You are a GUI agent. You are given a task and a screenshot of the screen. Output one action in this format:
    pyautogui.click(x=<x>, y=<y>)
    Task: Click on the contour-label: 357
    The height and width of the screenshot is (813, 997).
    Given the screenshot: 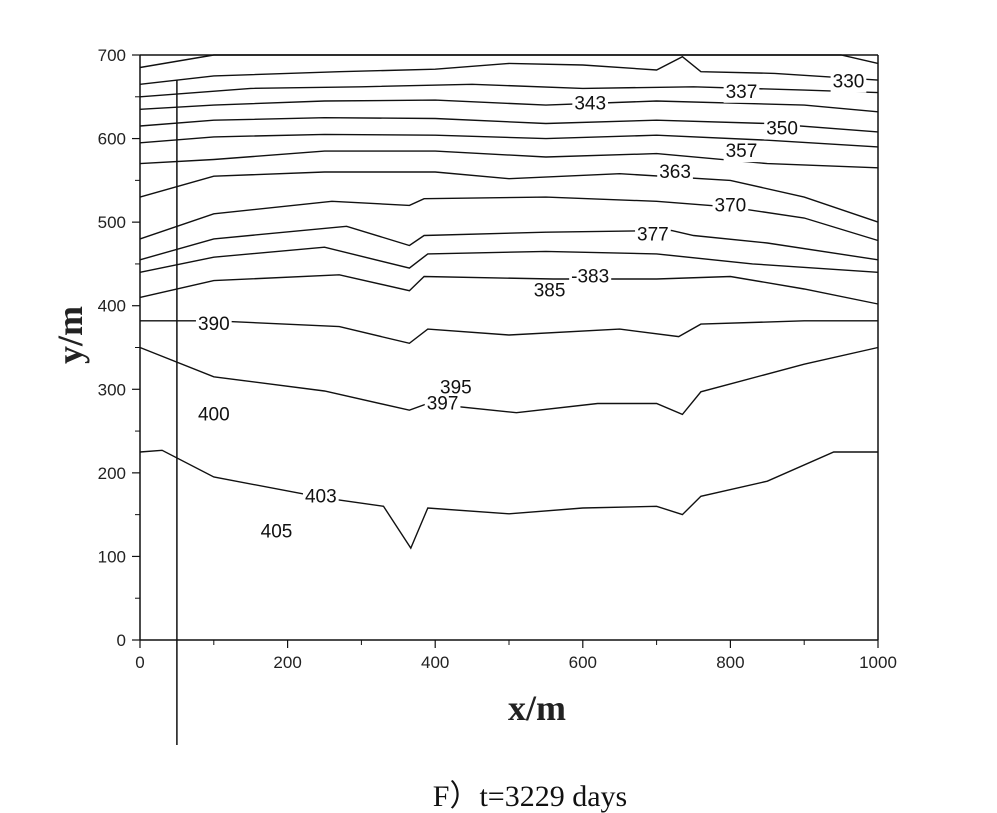 What is the action you would take?
    pyautogui.click(x=742, y=151)
    